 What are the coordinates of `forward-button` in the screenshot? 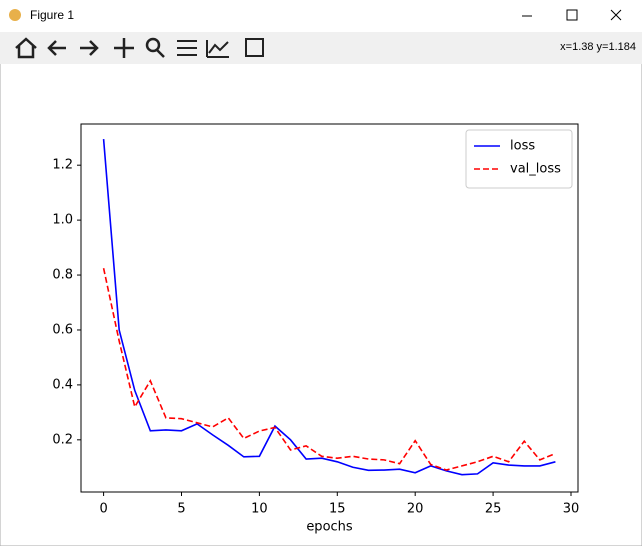 It's located at (89, 48).